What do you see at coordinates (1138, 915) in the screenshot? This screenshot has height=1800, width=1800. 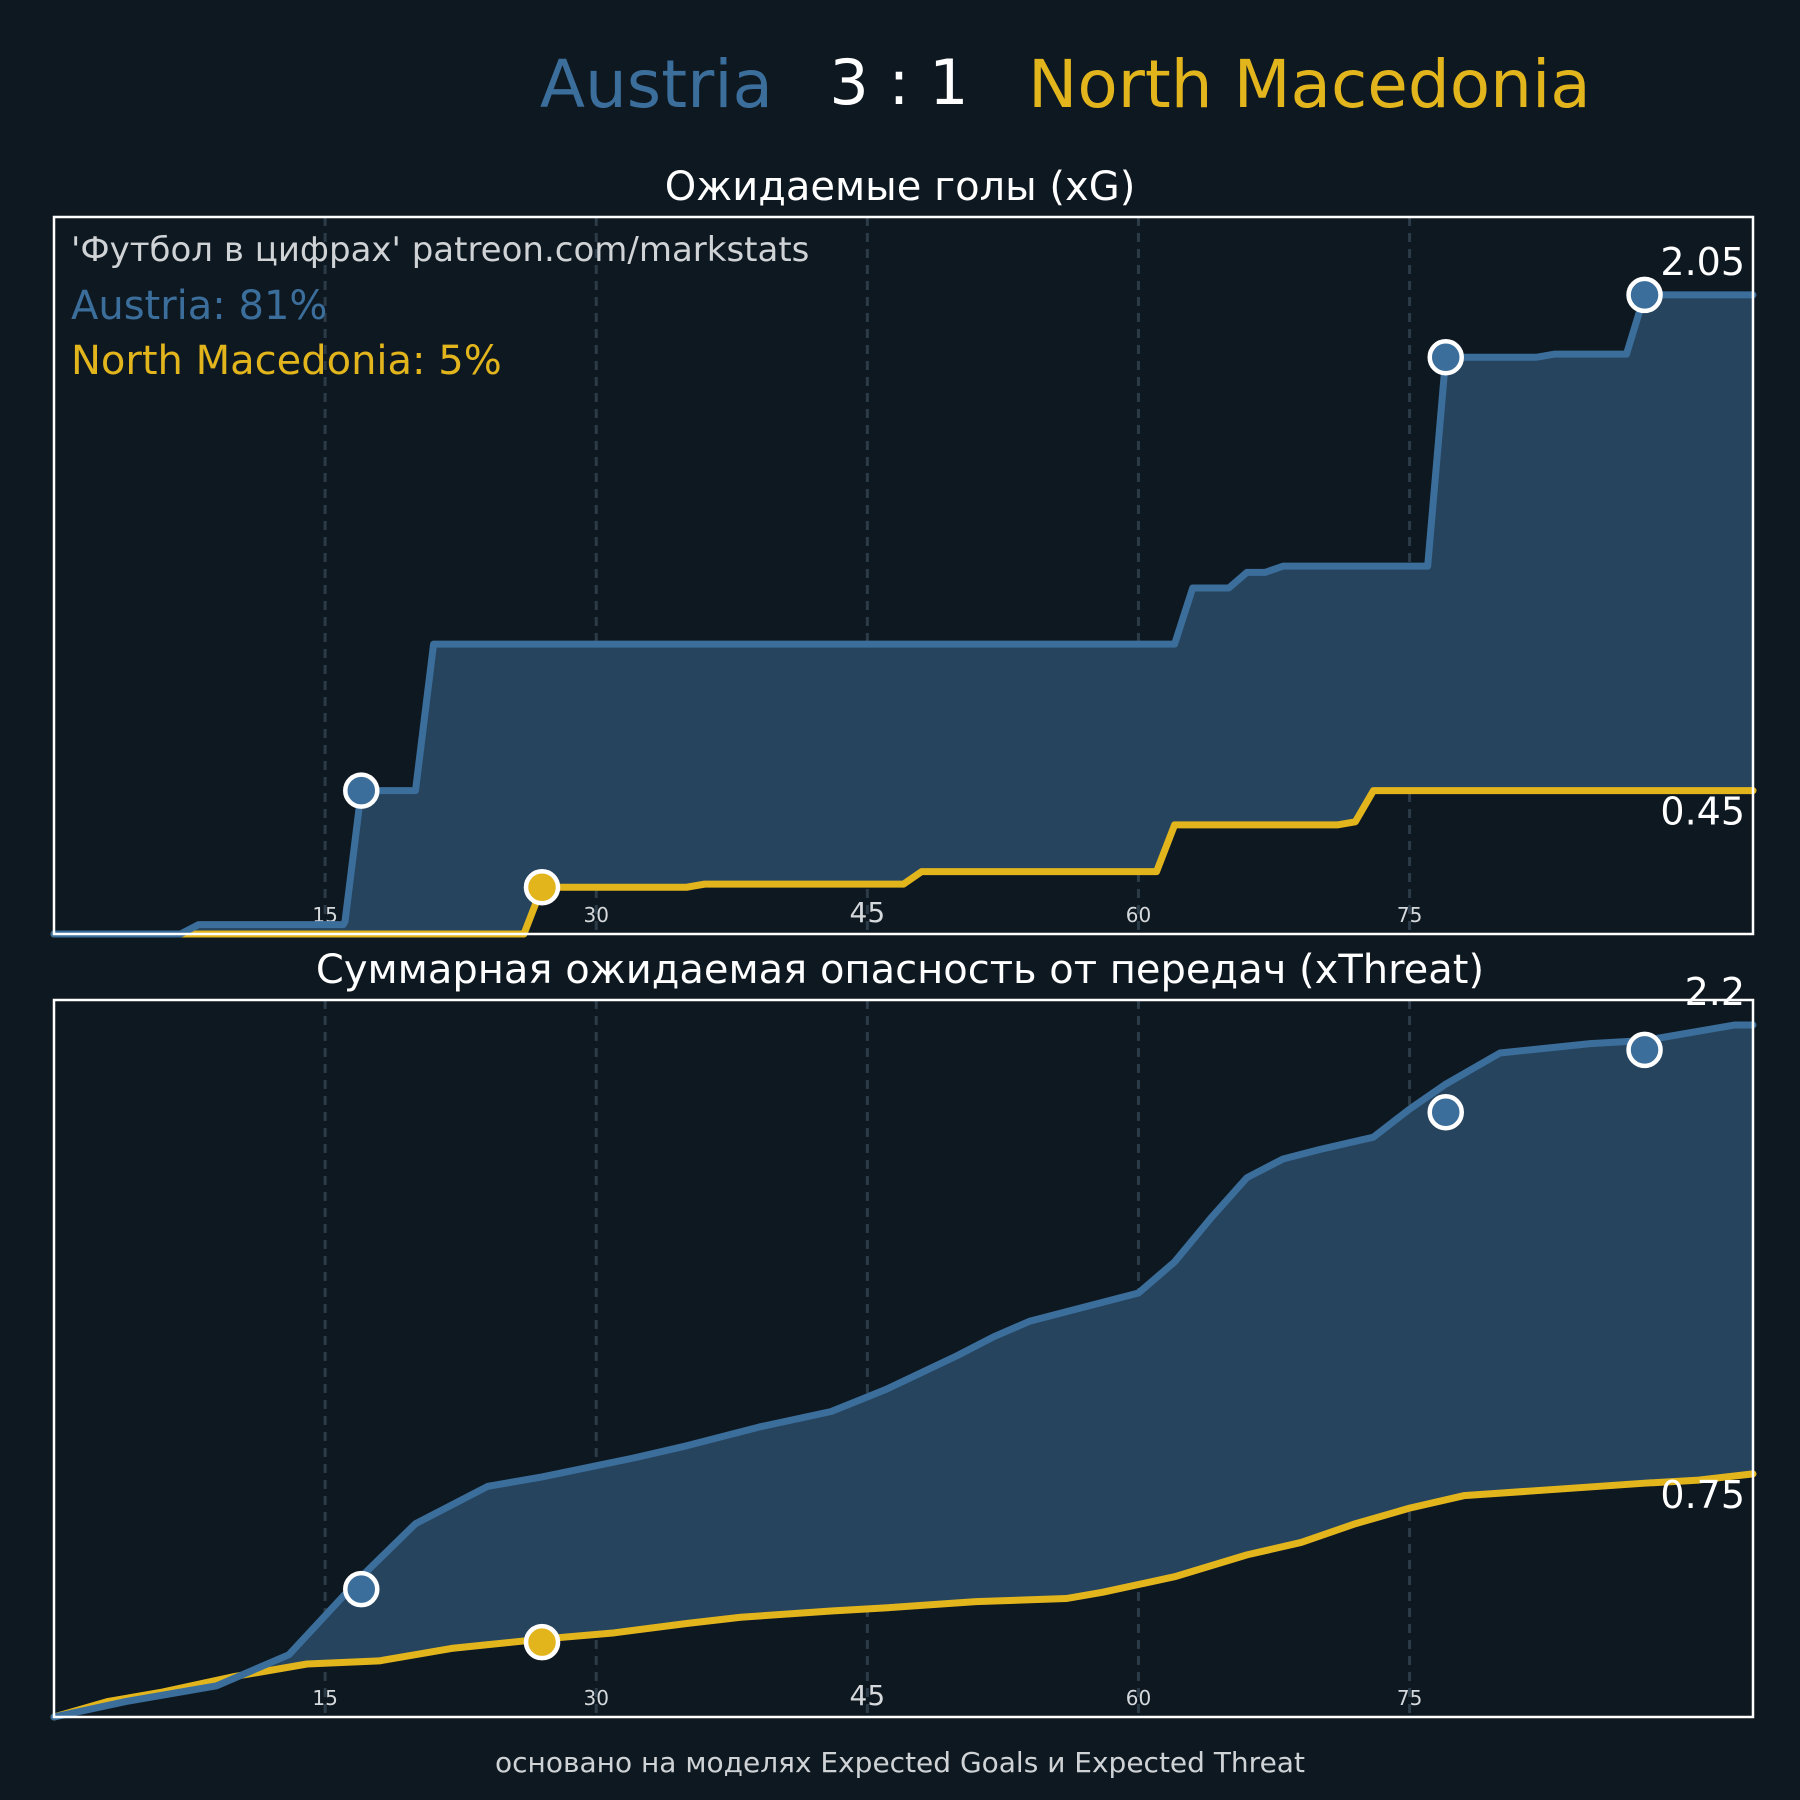 I see `xg-x-tick-label-60: 60` at bounding box center [1138, 915].